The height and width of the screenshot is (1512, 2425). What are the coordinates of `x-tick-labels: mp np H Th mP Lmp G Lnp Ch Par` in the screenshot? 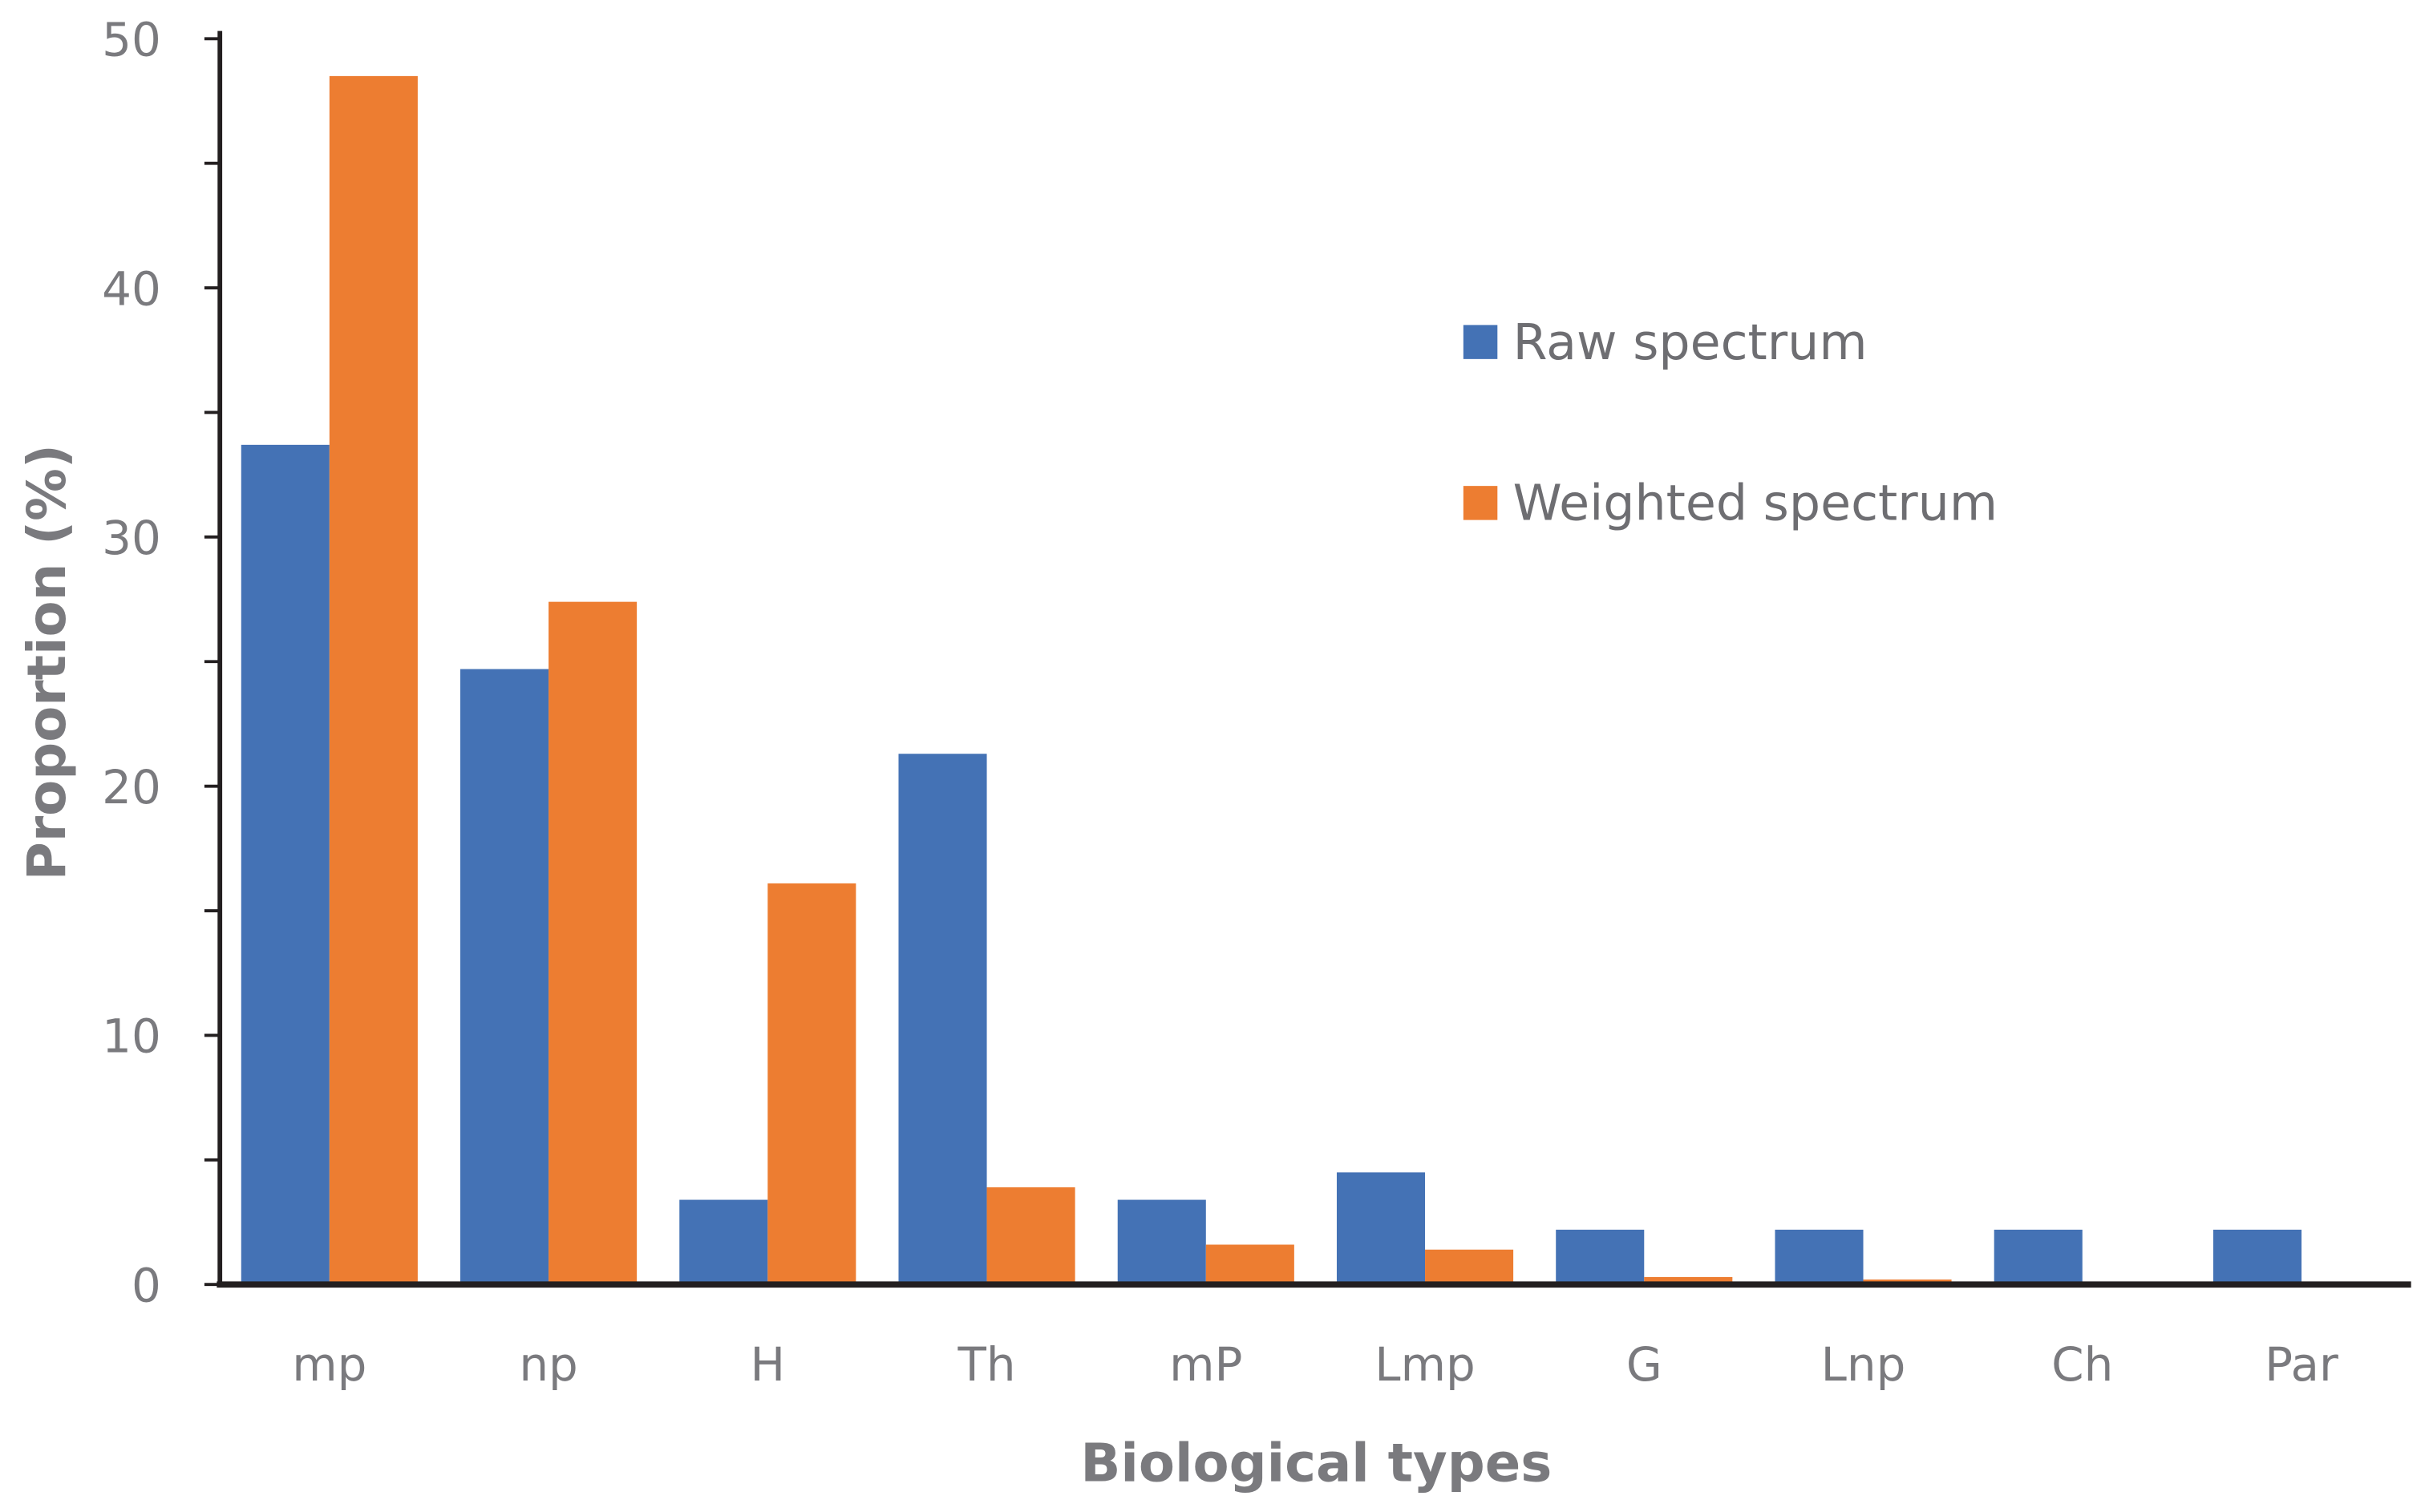 It's located at (1315, 1364).